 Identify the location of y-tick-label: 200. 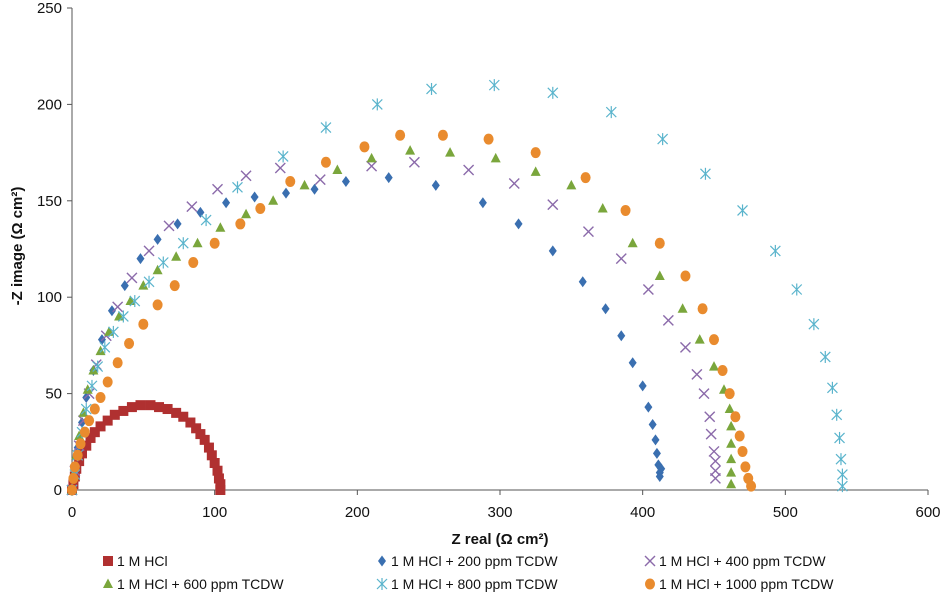
(49, 104).